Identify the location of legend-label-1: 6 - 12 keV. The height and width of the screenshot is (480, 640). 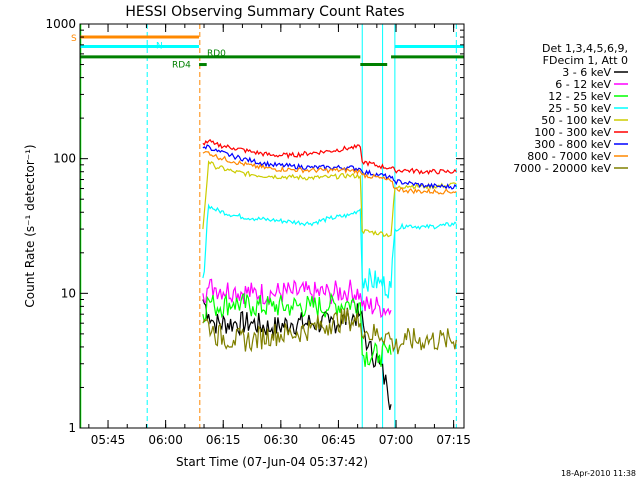
(583, 84).